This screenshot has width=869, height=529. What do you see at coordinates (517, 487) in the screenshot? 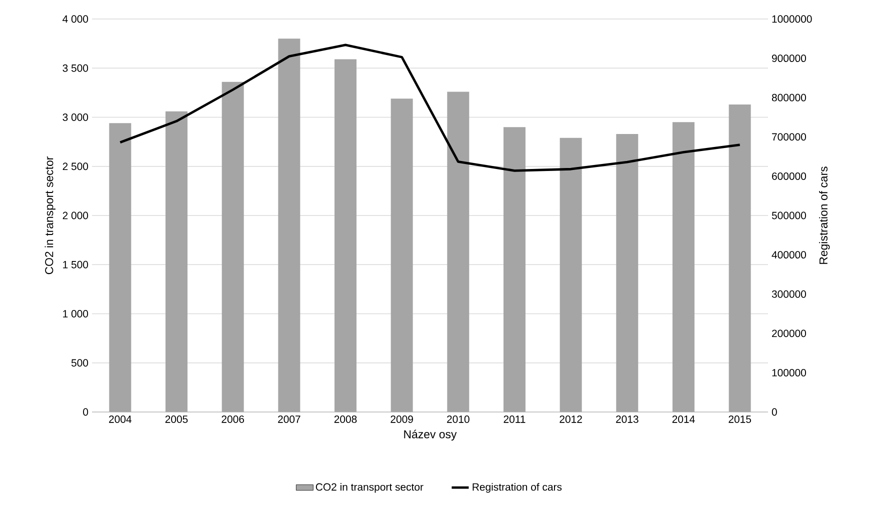
I see `legend-label: Registration of cars` at bounding box center [517, 487].